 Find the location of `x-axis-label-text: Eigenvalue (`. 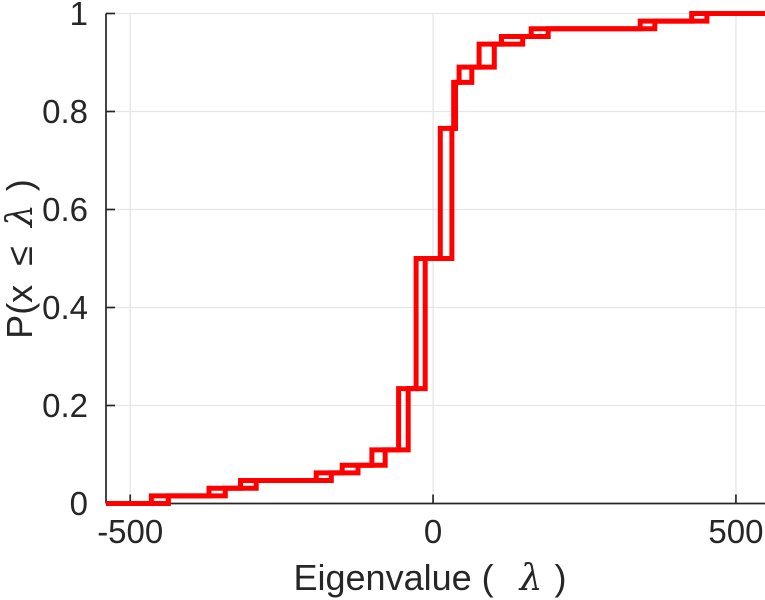

x-axis-label-text: Eigenvalue ( is located at coordinates (394, 577).